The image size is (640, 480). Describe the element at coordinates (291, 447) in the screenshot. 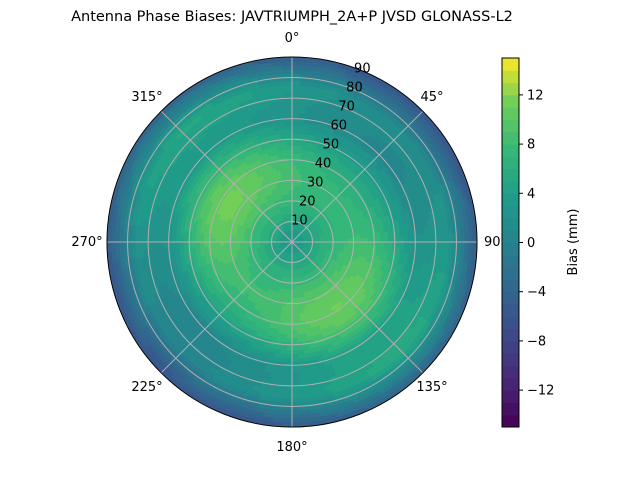

I see `angular-tick-label: 180°` at that location.